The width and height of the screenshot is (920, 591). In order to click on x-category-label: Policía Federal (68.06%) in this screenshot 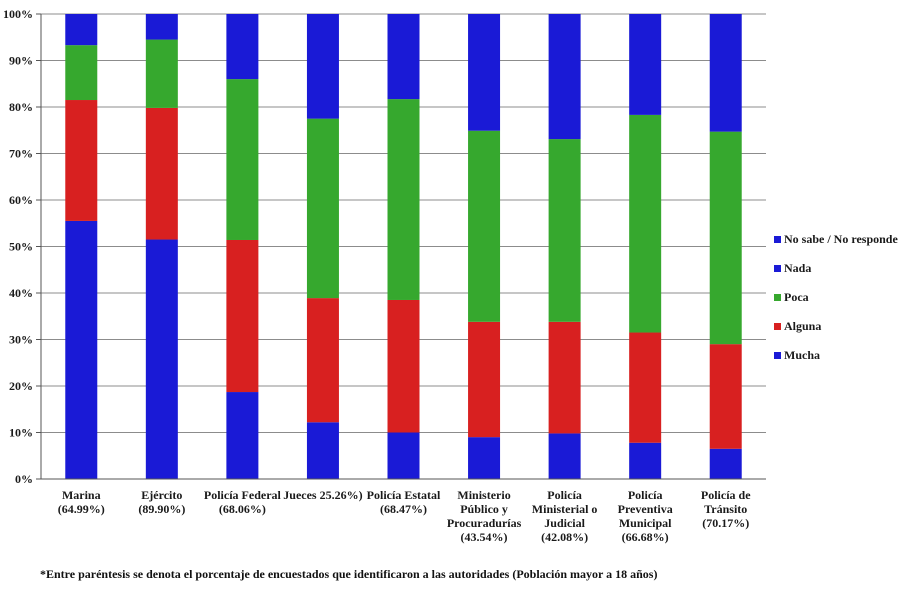, I will do `click(243, 502)`.